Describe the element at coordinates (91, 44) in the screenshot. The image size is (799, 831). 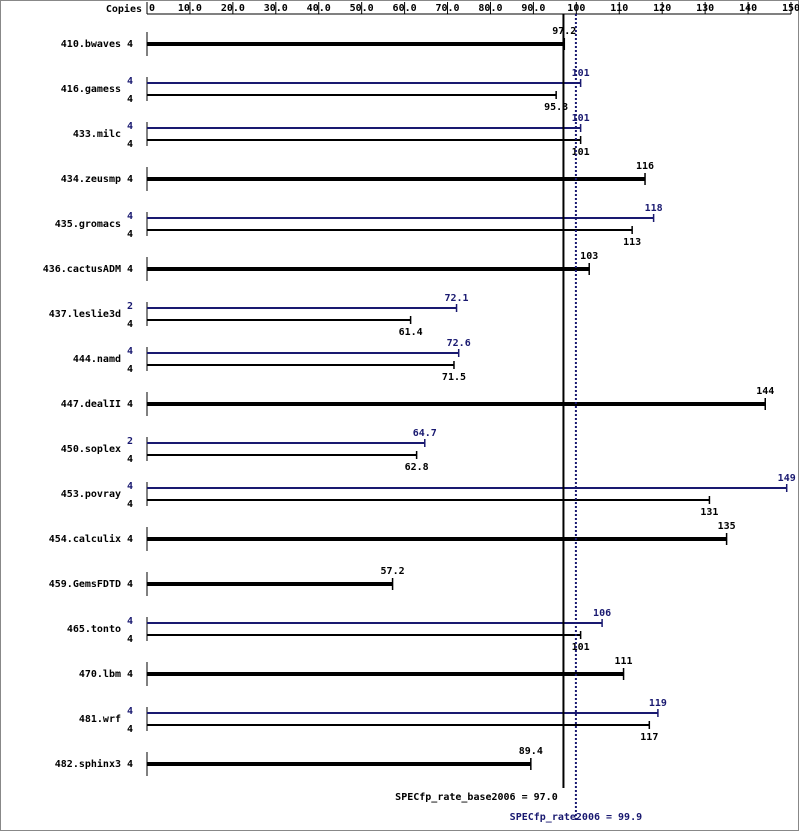
I see `benchmark-name: 410.bwaves` at that location.